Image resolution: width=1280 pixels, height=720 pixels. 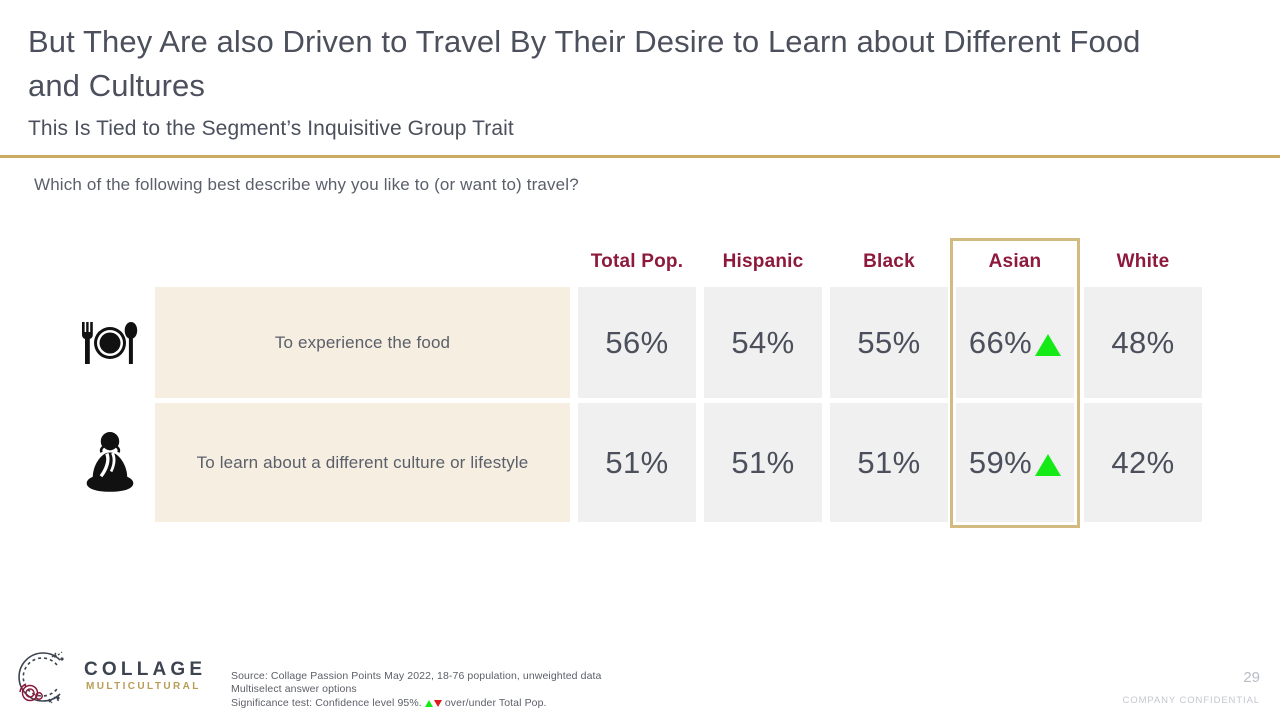 I want to click on logo-tagline: MULTICULTURAL, so click(x=143, y=686).